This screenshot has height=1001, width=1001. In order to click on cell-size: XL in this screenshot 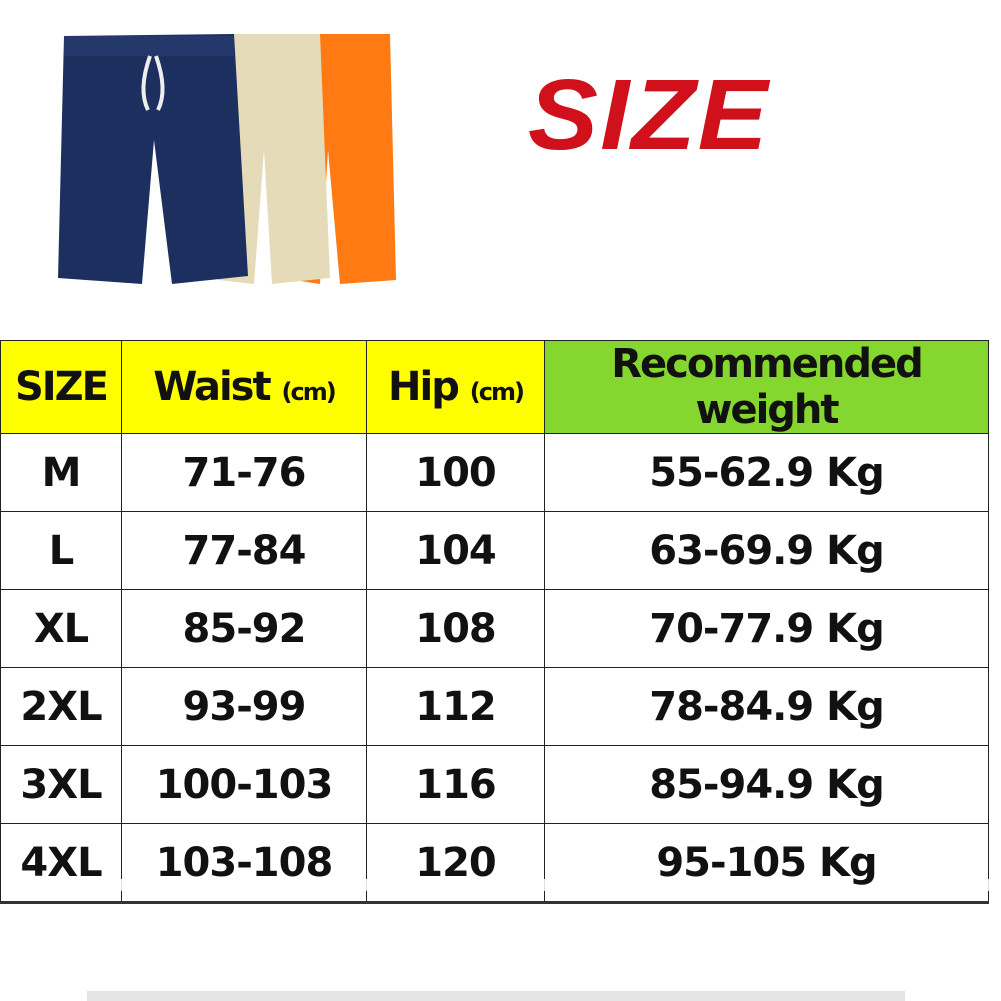, I will do `click(61, 628)`.